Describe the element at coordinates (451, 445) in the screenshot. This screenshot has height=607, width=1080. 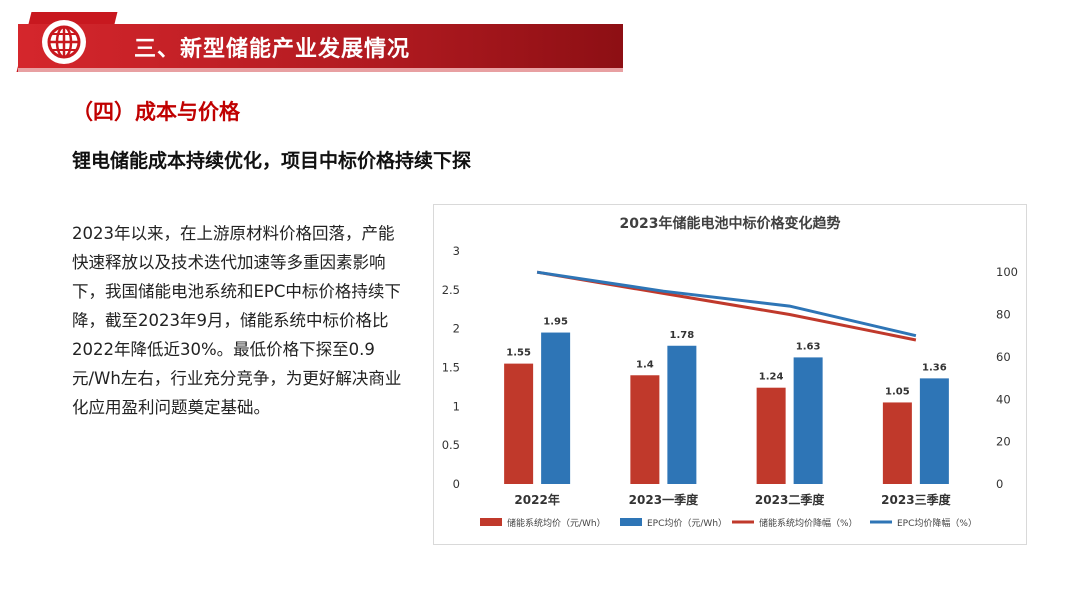
I see `y-left-tick-label: 0.5` at that location.